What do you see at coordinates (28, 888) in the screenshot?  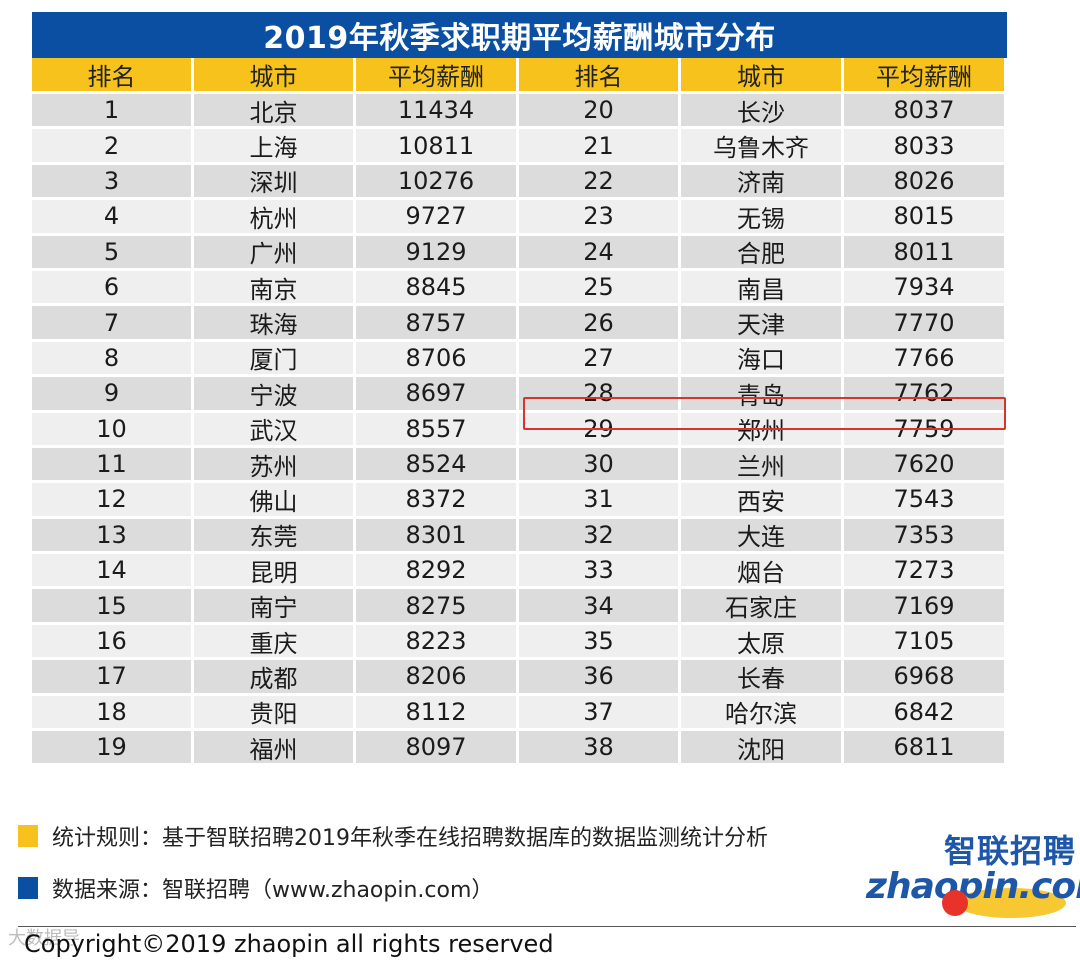 I see `blue-square-icon` at bounding box center [28, 888].